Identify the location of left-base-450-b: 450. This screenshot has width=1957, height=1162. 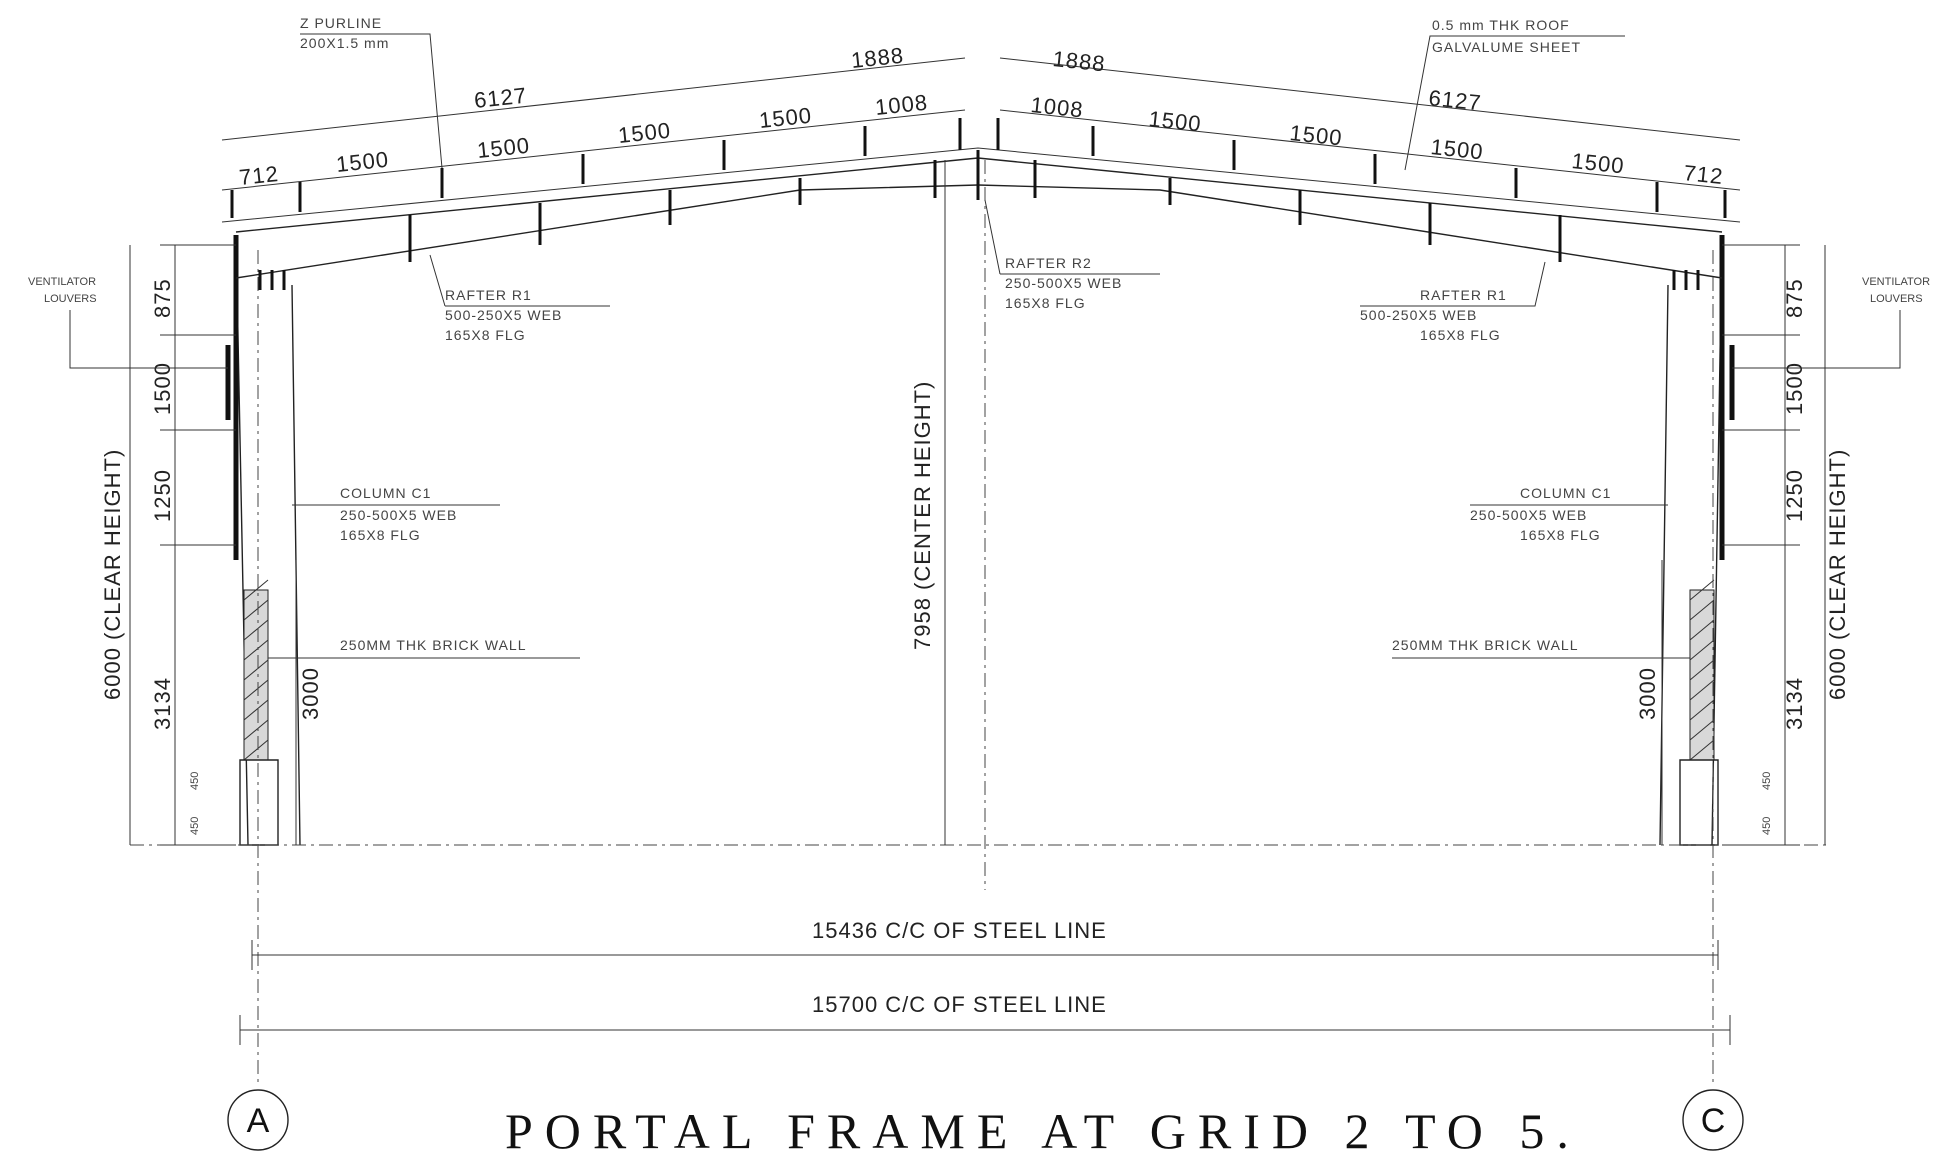
(195, 826).